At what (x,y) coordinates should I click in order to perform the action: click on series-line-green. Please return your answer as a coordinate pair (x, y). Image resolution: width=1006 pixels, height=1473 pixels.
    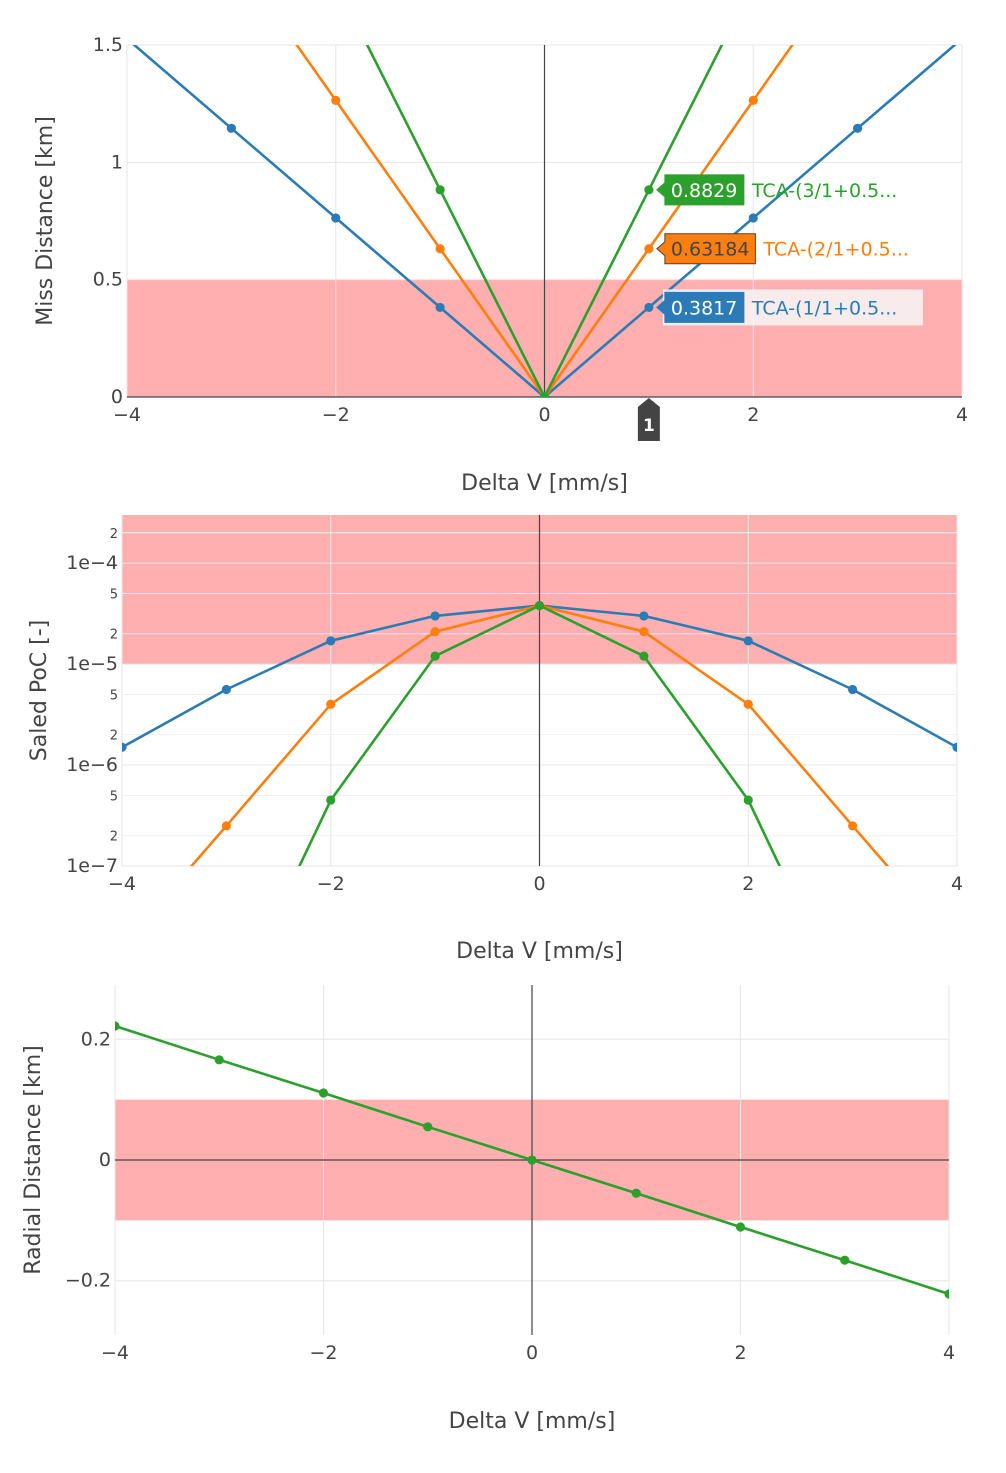
    Looking at the image, I should click on (544, 221).